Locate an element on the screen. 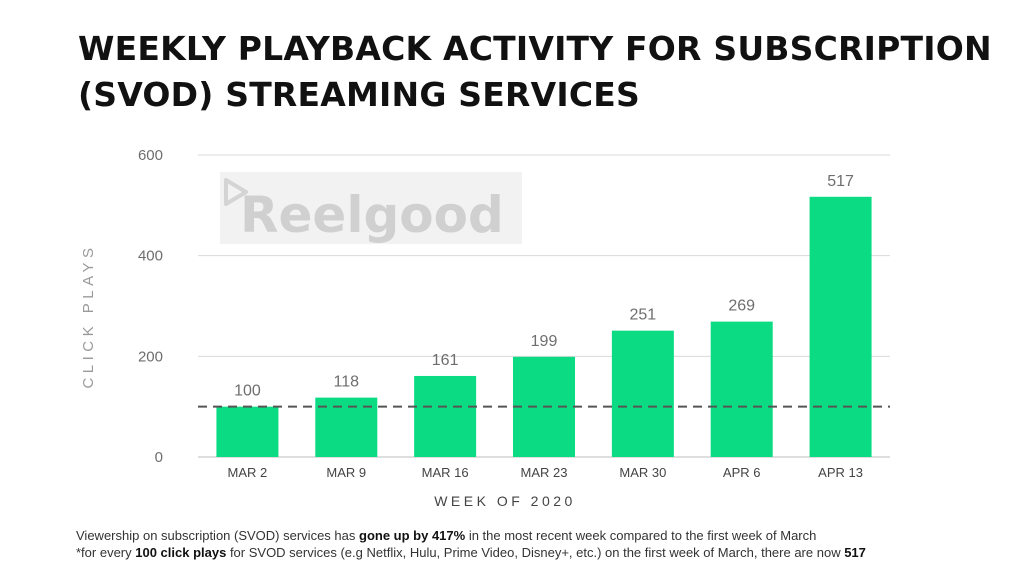 The height and width of the screenshot is (576, 1024). footnote-highlight-current: 517 is located at coordinates (855, 552).